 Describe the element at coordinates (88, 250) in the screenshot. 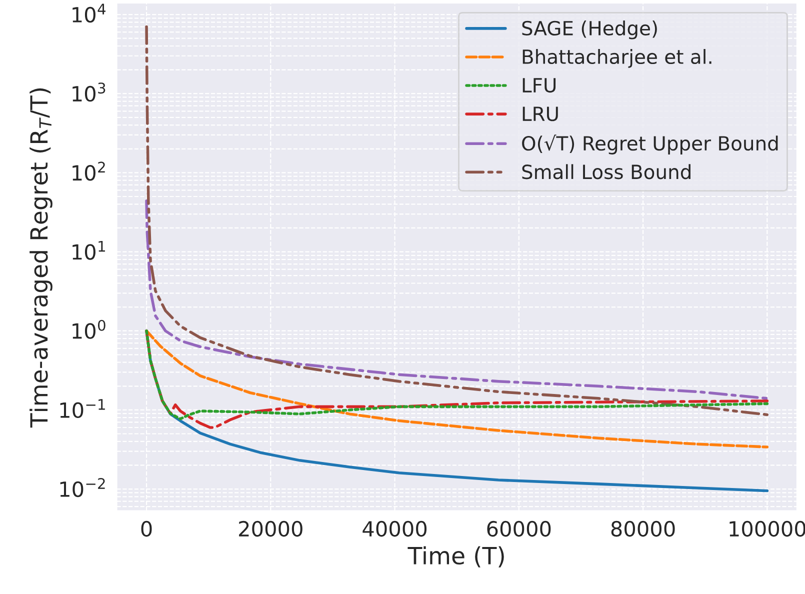

I see `y-tick-label: 10$^{1}$` at that location.